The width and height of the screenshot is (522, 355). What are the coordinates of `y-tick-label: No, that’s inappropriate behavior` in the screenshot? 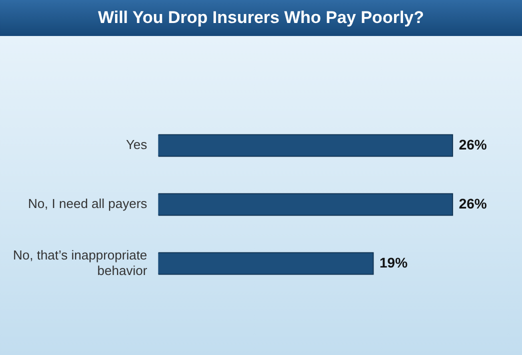 It's located at (80, 262).